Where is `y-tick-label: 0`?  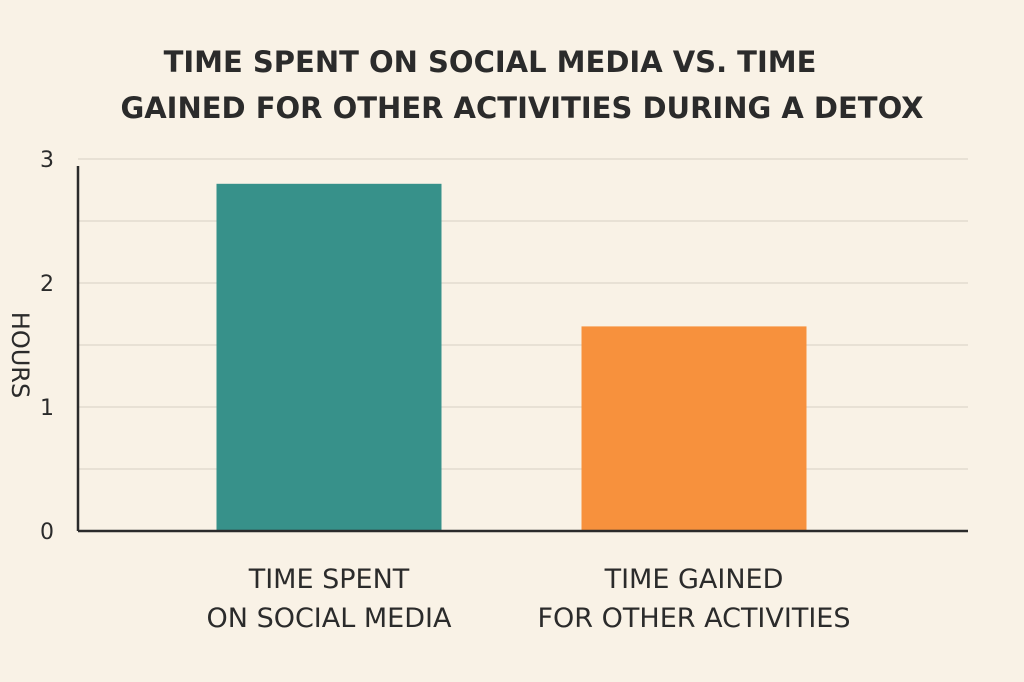
y-tick-label: 0 is located at coordinates (47, 532).